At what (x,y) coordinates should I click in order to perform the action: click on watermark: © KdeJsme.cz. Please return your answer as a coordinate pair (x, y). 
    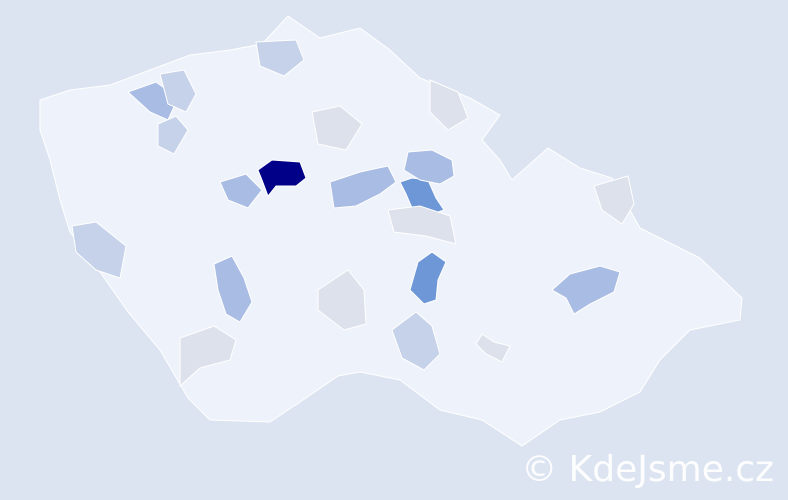
    Looking at the image, I should click on (647, 469).